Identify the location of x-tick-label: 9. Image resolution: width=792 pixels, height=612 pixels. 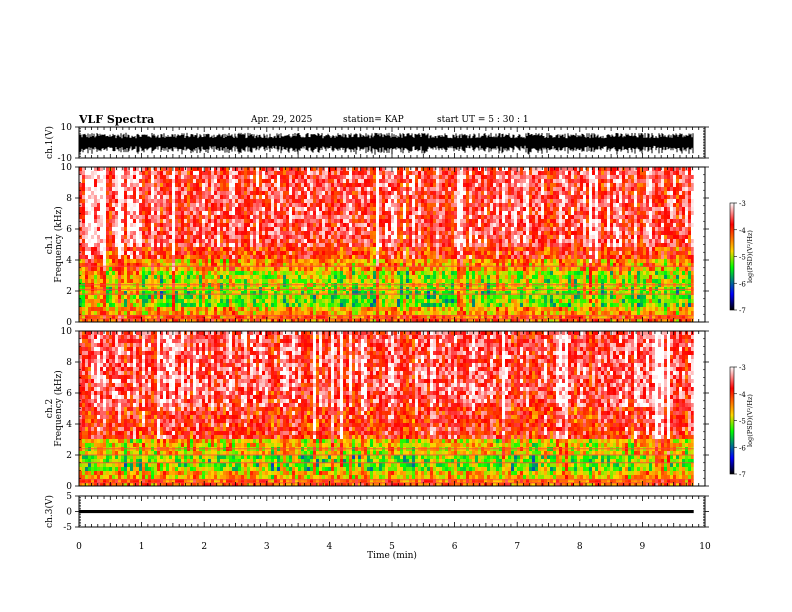
(643, 547).